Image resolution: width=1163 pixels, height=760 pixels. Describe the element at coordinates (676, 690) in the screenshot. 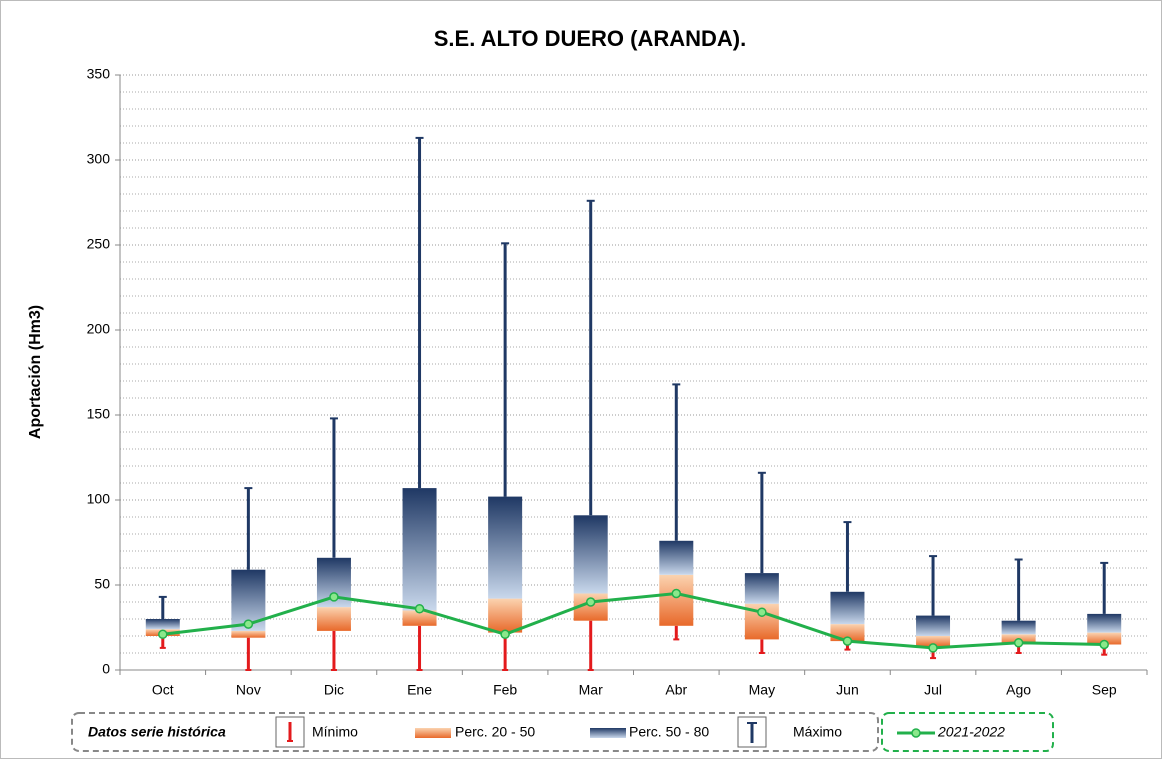

I see `x-tick-label: Abr` at that location.